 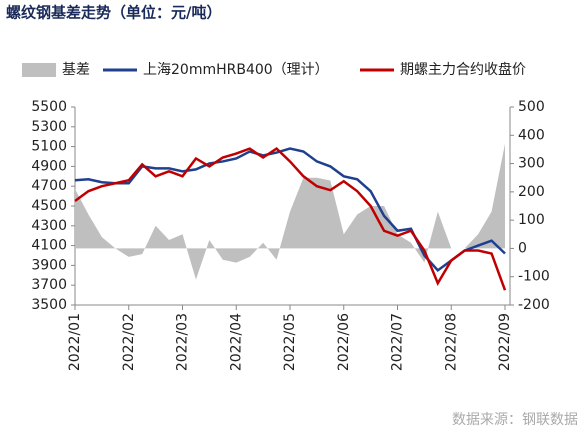 What do you see at coordinates (531, 135) in the screenshot?
I see `y2-tick-label: 400` at bounding box center [531, 135].